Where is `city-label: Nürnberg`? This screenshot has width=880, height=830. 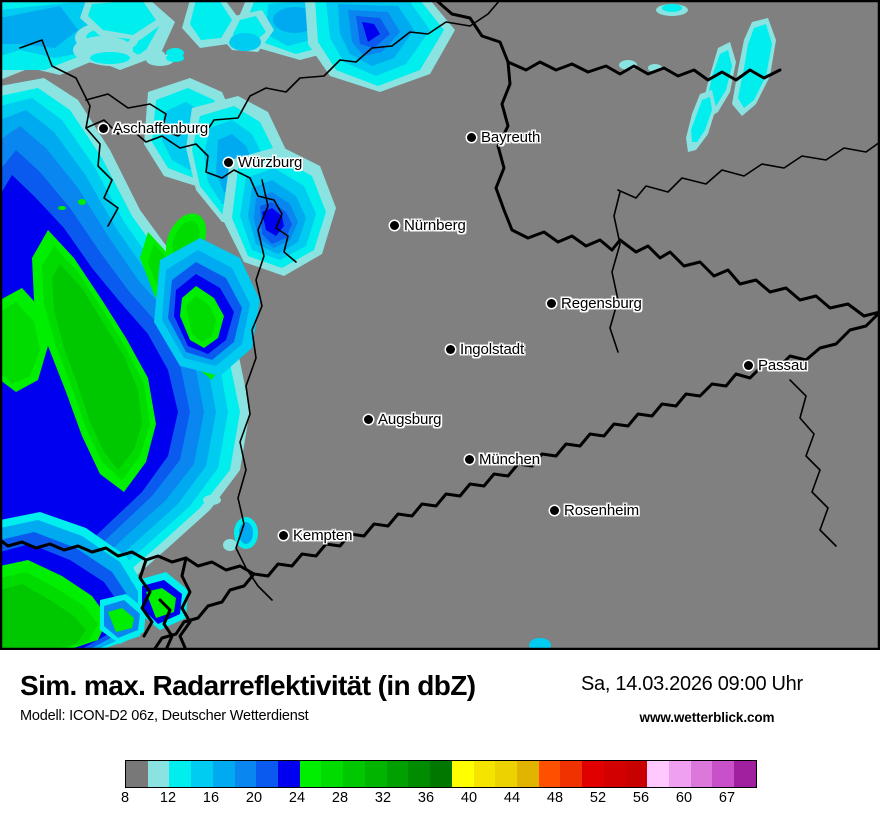 city-label: Nürnberg is located at coordinates (435, 225).